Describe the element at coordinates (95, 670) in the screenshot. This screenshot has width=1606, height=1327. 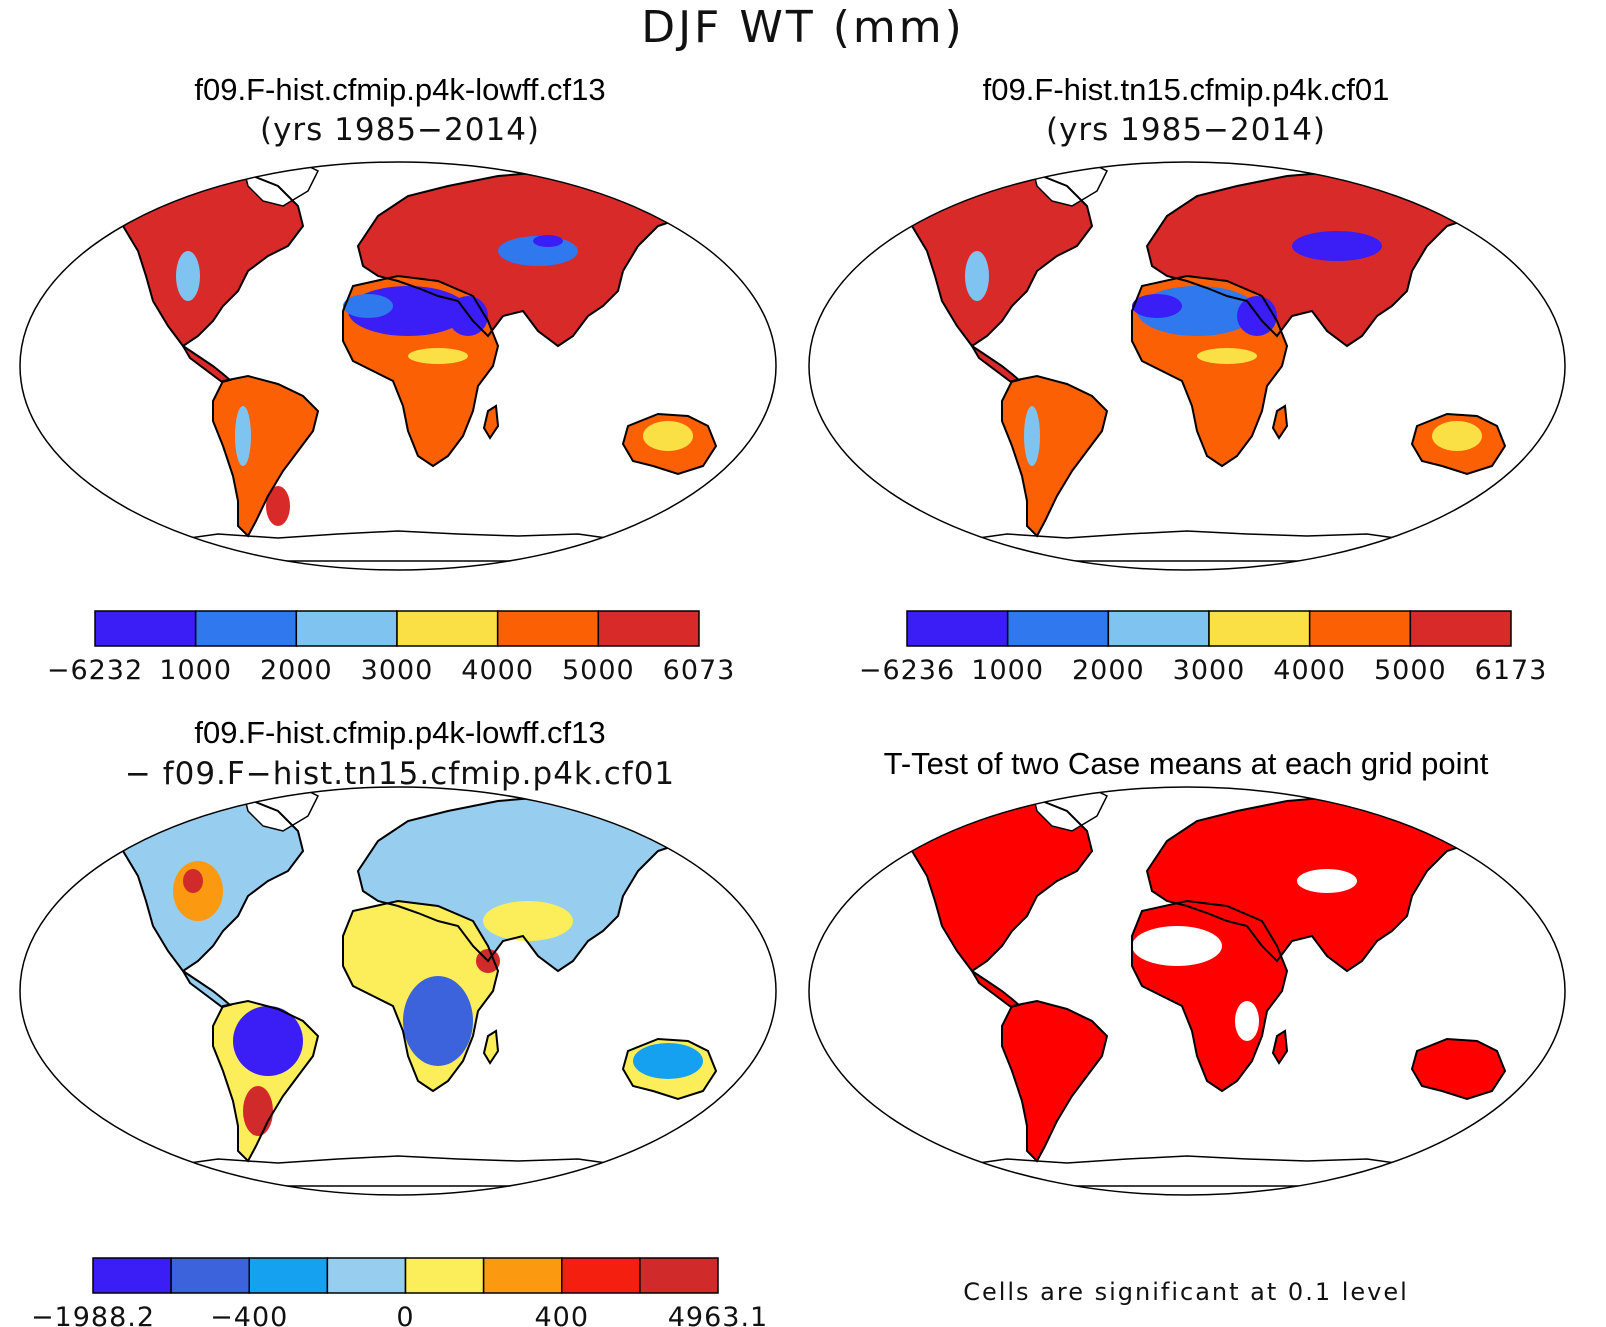
I see `panel1-colorbar-tick-label: −6232` at that location.